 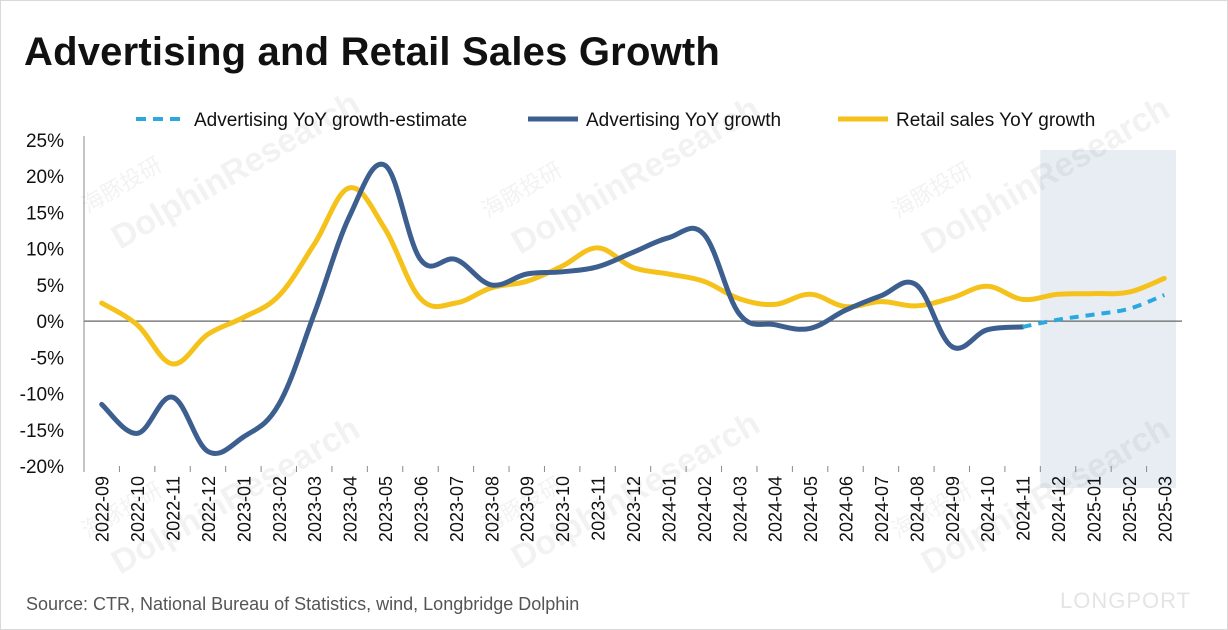 I want to click on x-tick-label: 2023-07, so click(x=457, y=509).